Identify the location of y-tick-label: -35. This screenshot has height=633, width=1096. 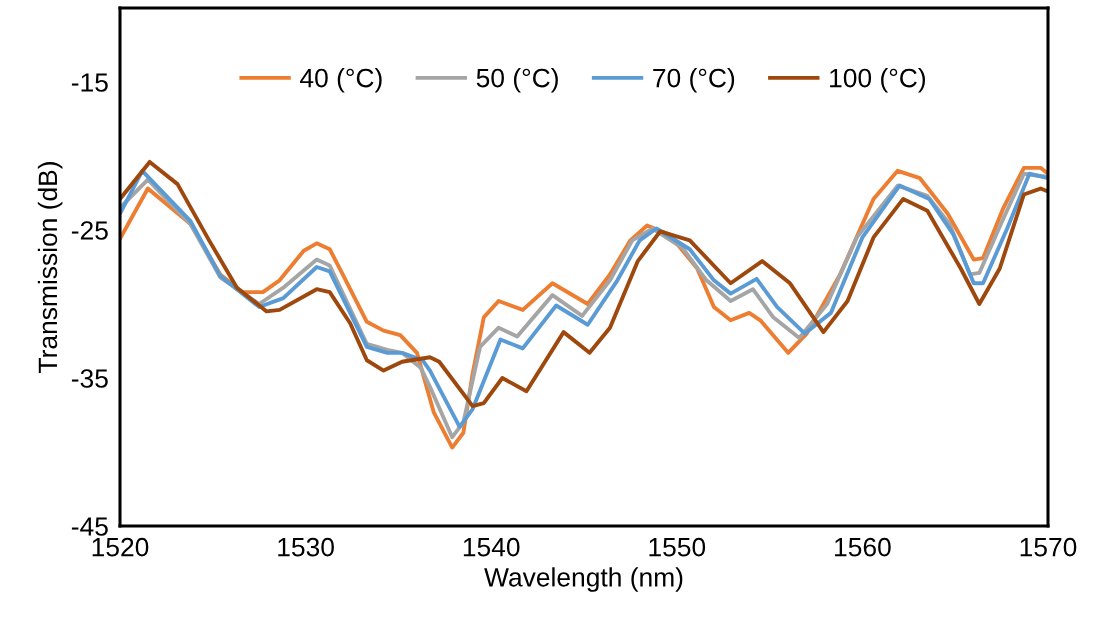
(89, 378).